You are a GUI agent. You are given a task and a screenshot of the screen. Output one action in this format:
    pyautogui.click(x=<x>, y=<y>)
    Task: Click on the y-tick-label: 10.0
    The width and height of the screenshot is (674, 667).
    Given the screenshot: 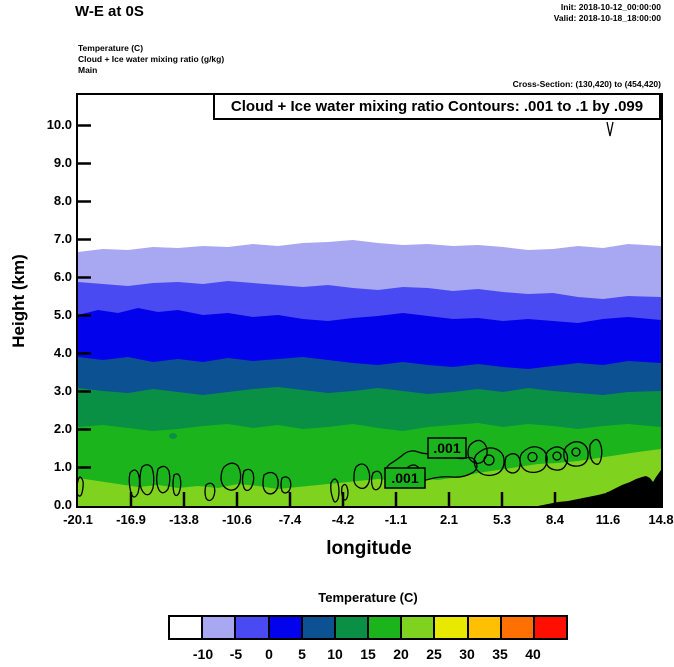 What is the action you would take?
    pyautogui.click(x=59, y=124)
    